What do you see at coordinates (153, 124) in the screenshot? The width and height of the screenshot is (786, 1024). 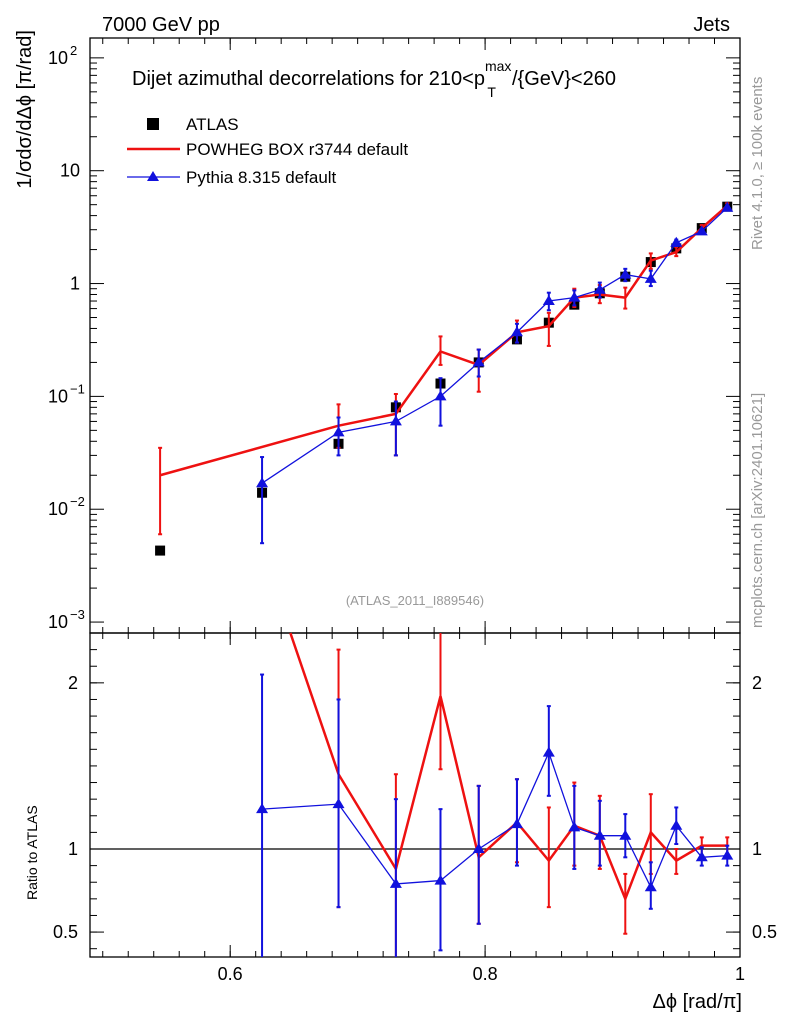 I see `legend-atlas-marker` at bounding box center [153, 124].